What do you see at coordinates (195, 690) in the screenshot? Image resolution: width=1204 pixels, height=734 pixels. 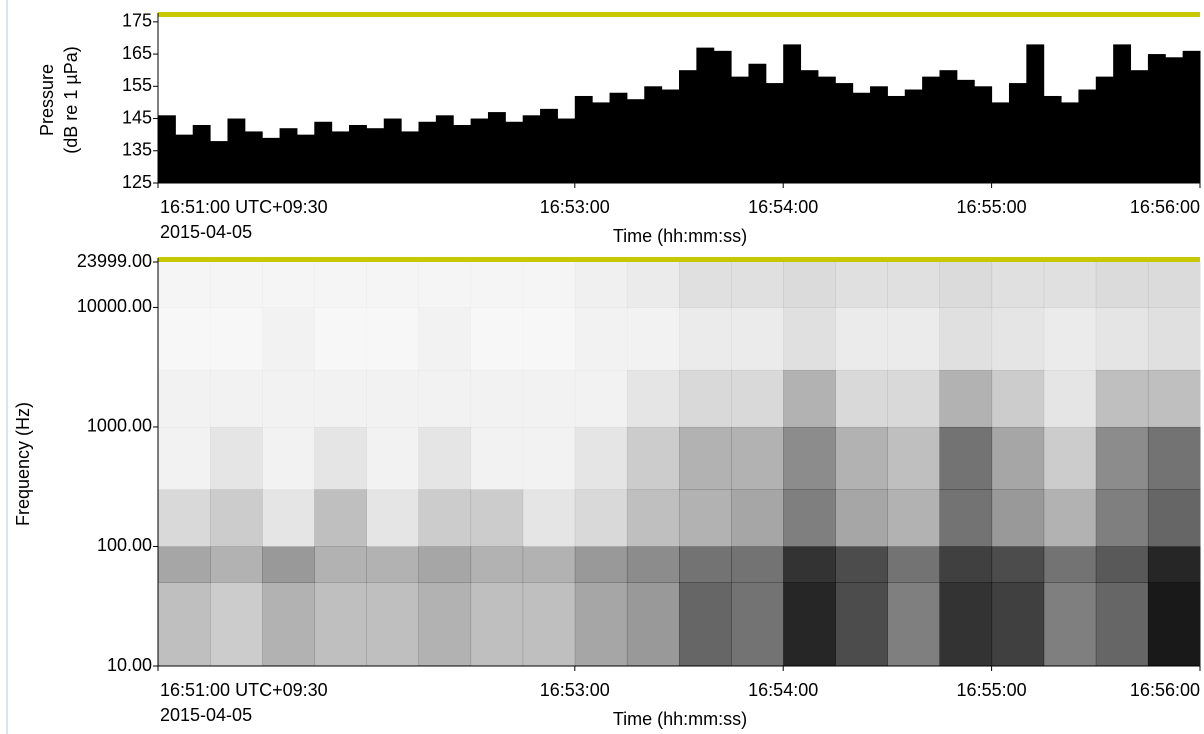 I see `x-tick-label: 16:51:00` at bounding box center [195, 690].